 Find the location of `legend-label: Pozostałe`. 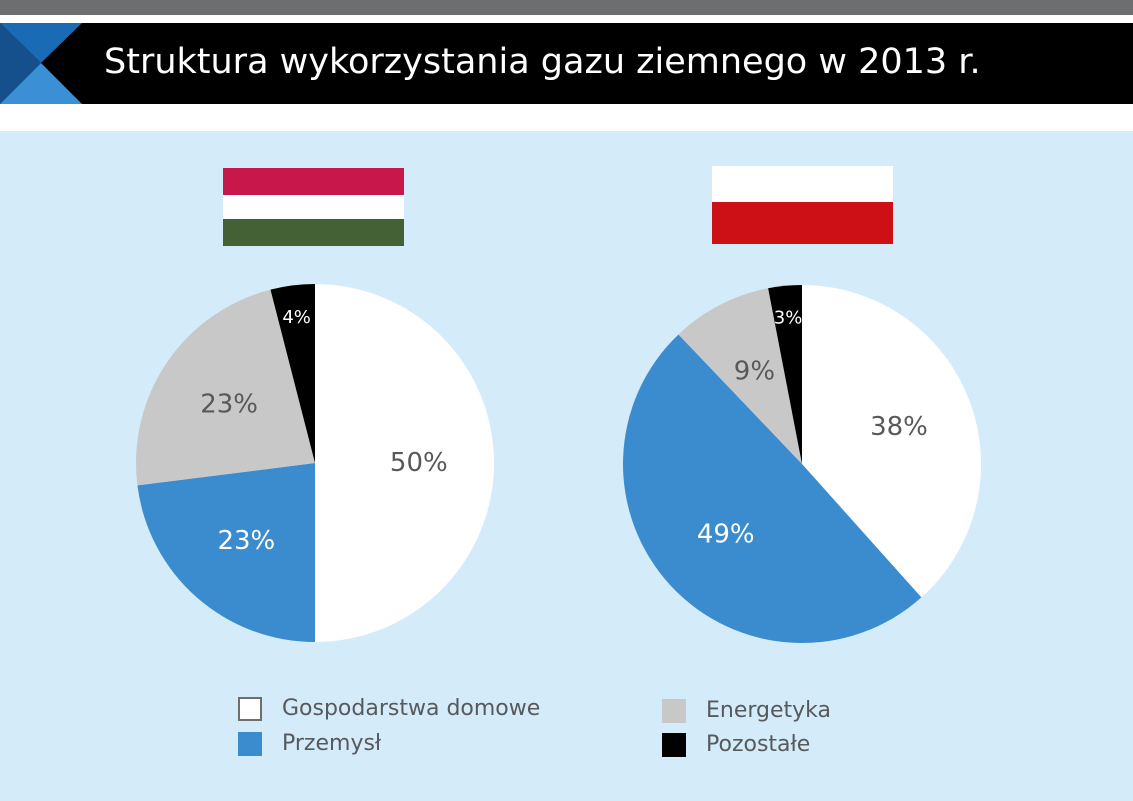

legend-label: Pozostałe is located at coordinates (758, 744).